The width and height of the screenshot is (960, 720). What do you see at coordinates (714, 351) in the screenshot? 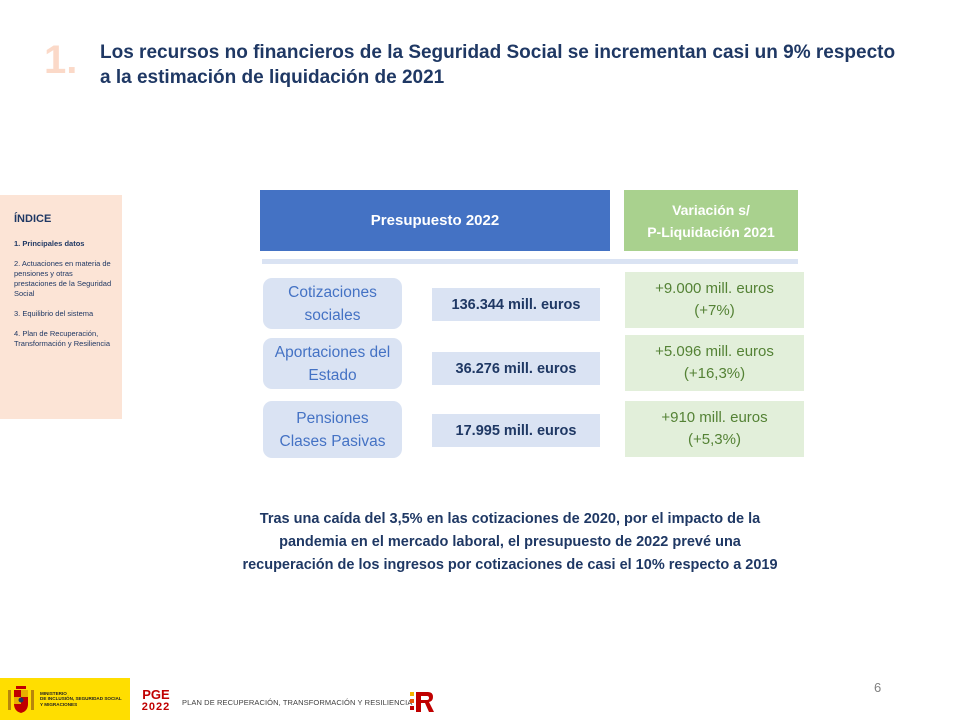
I see `row-variation-amount: +5.096 mill. euros` at bounding box center [714, 351].